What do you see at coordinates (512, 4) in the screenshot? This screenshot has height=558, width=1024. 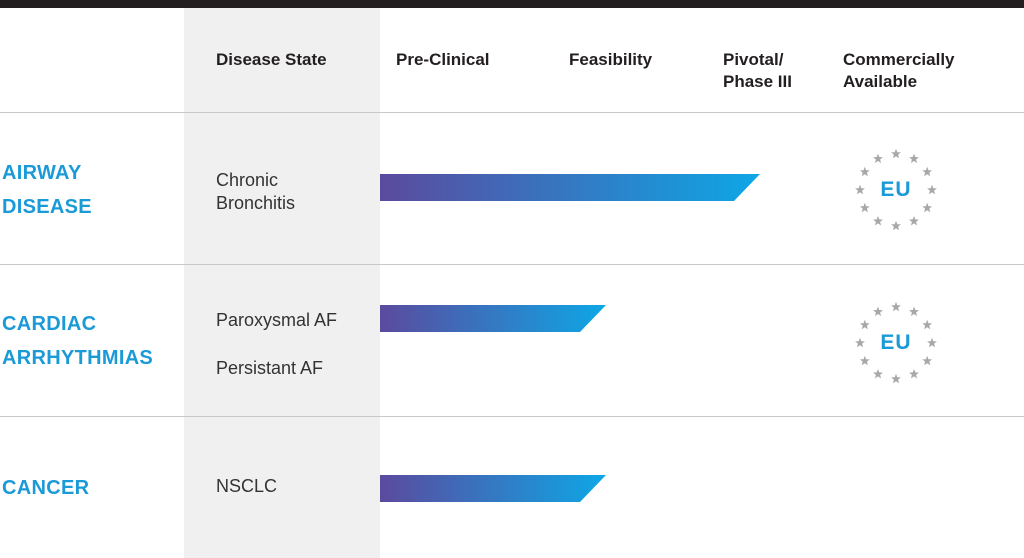 I see `top-bar` at bounding box center [512, 4].